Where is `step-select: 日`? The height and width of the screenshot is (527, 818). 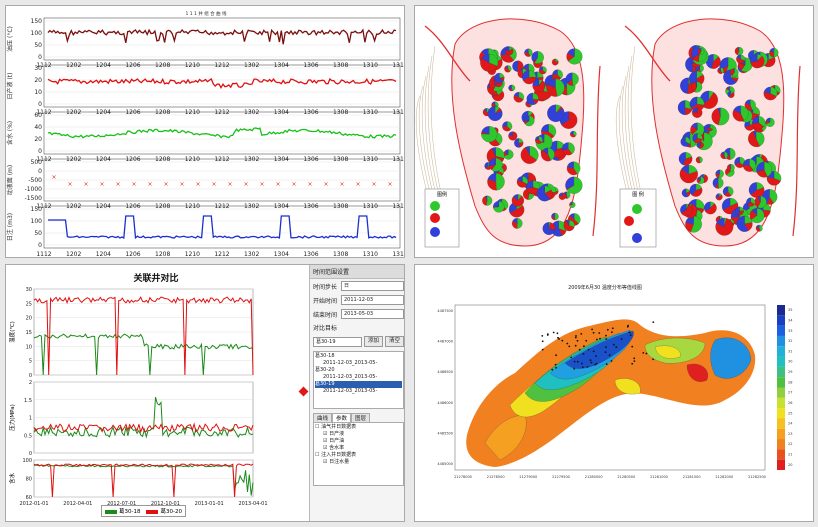 step-select: 日 is located at coordinates (372, 286).